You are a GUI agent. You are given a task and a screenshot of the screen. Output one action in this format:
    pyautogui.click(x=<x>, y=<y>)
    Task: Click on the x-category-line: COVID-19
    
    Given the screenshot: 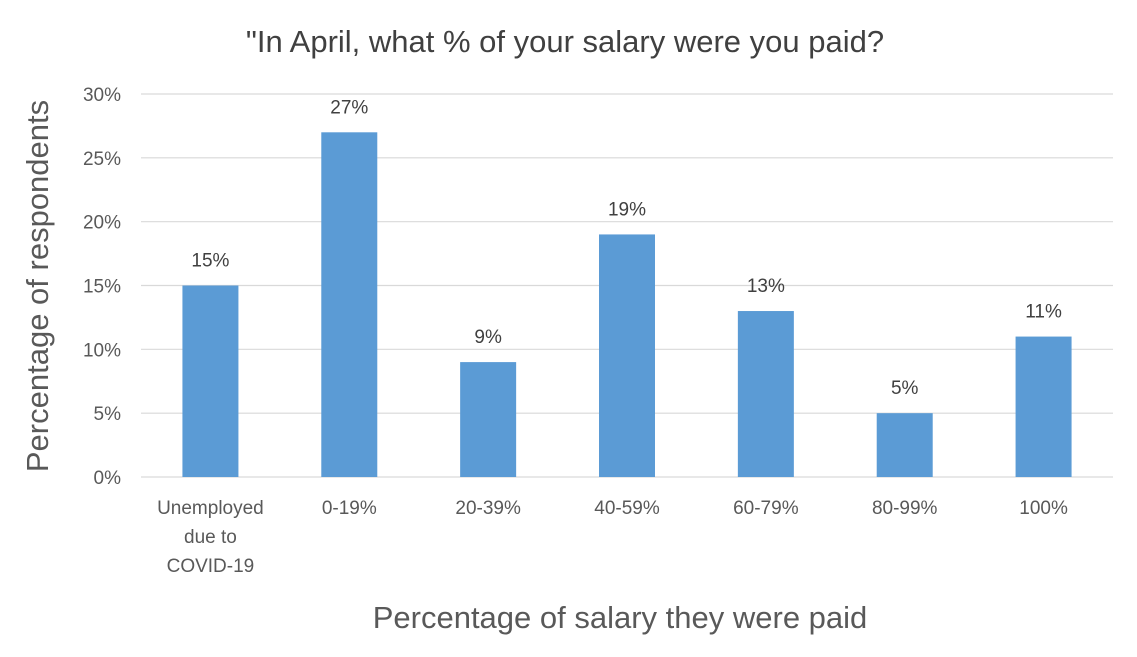 What is the action you would take?
    pyautogui.click(x=211, y=566)
    